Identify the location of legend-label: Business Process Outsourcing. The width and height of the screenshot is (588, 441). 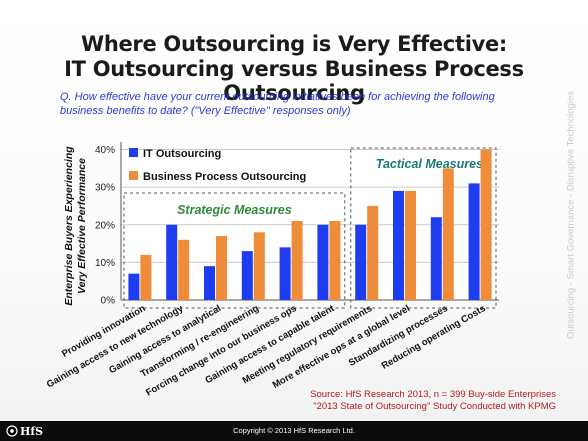
(224, 177).